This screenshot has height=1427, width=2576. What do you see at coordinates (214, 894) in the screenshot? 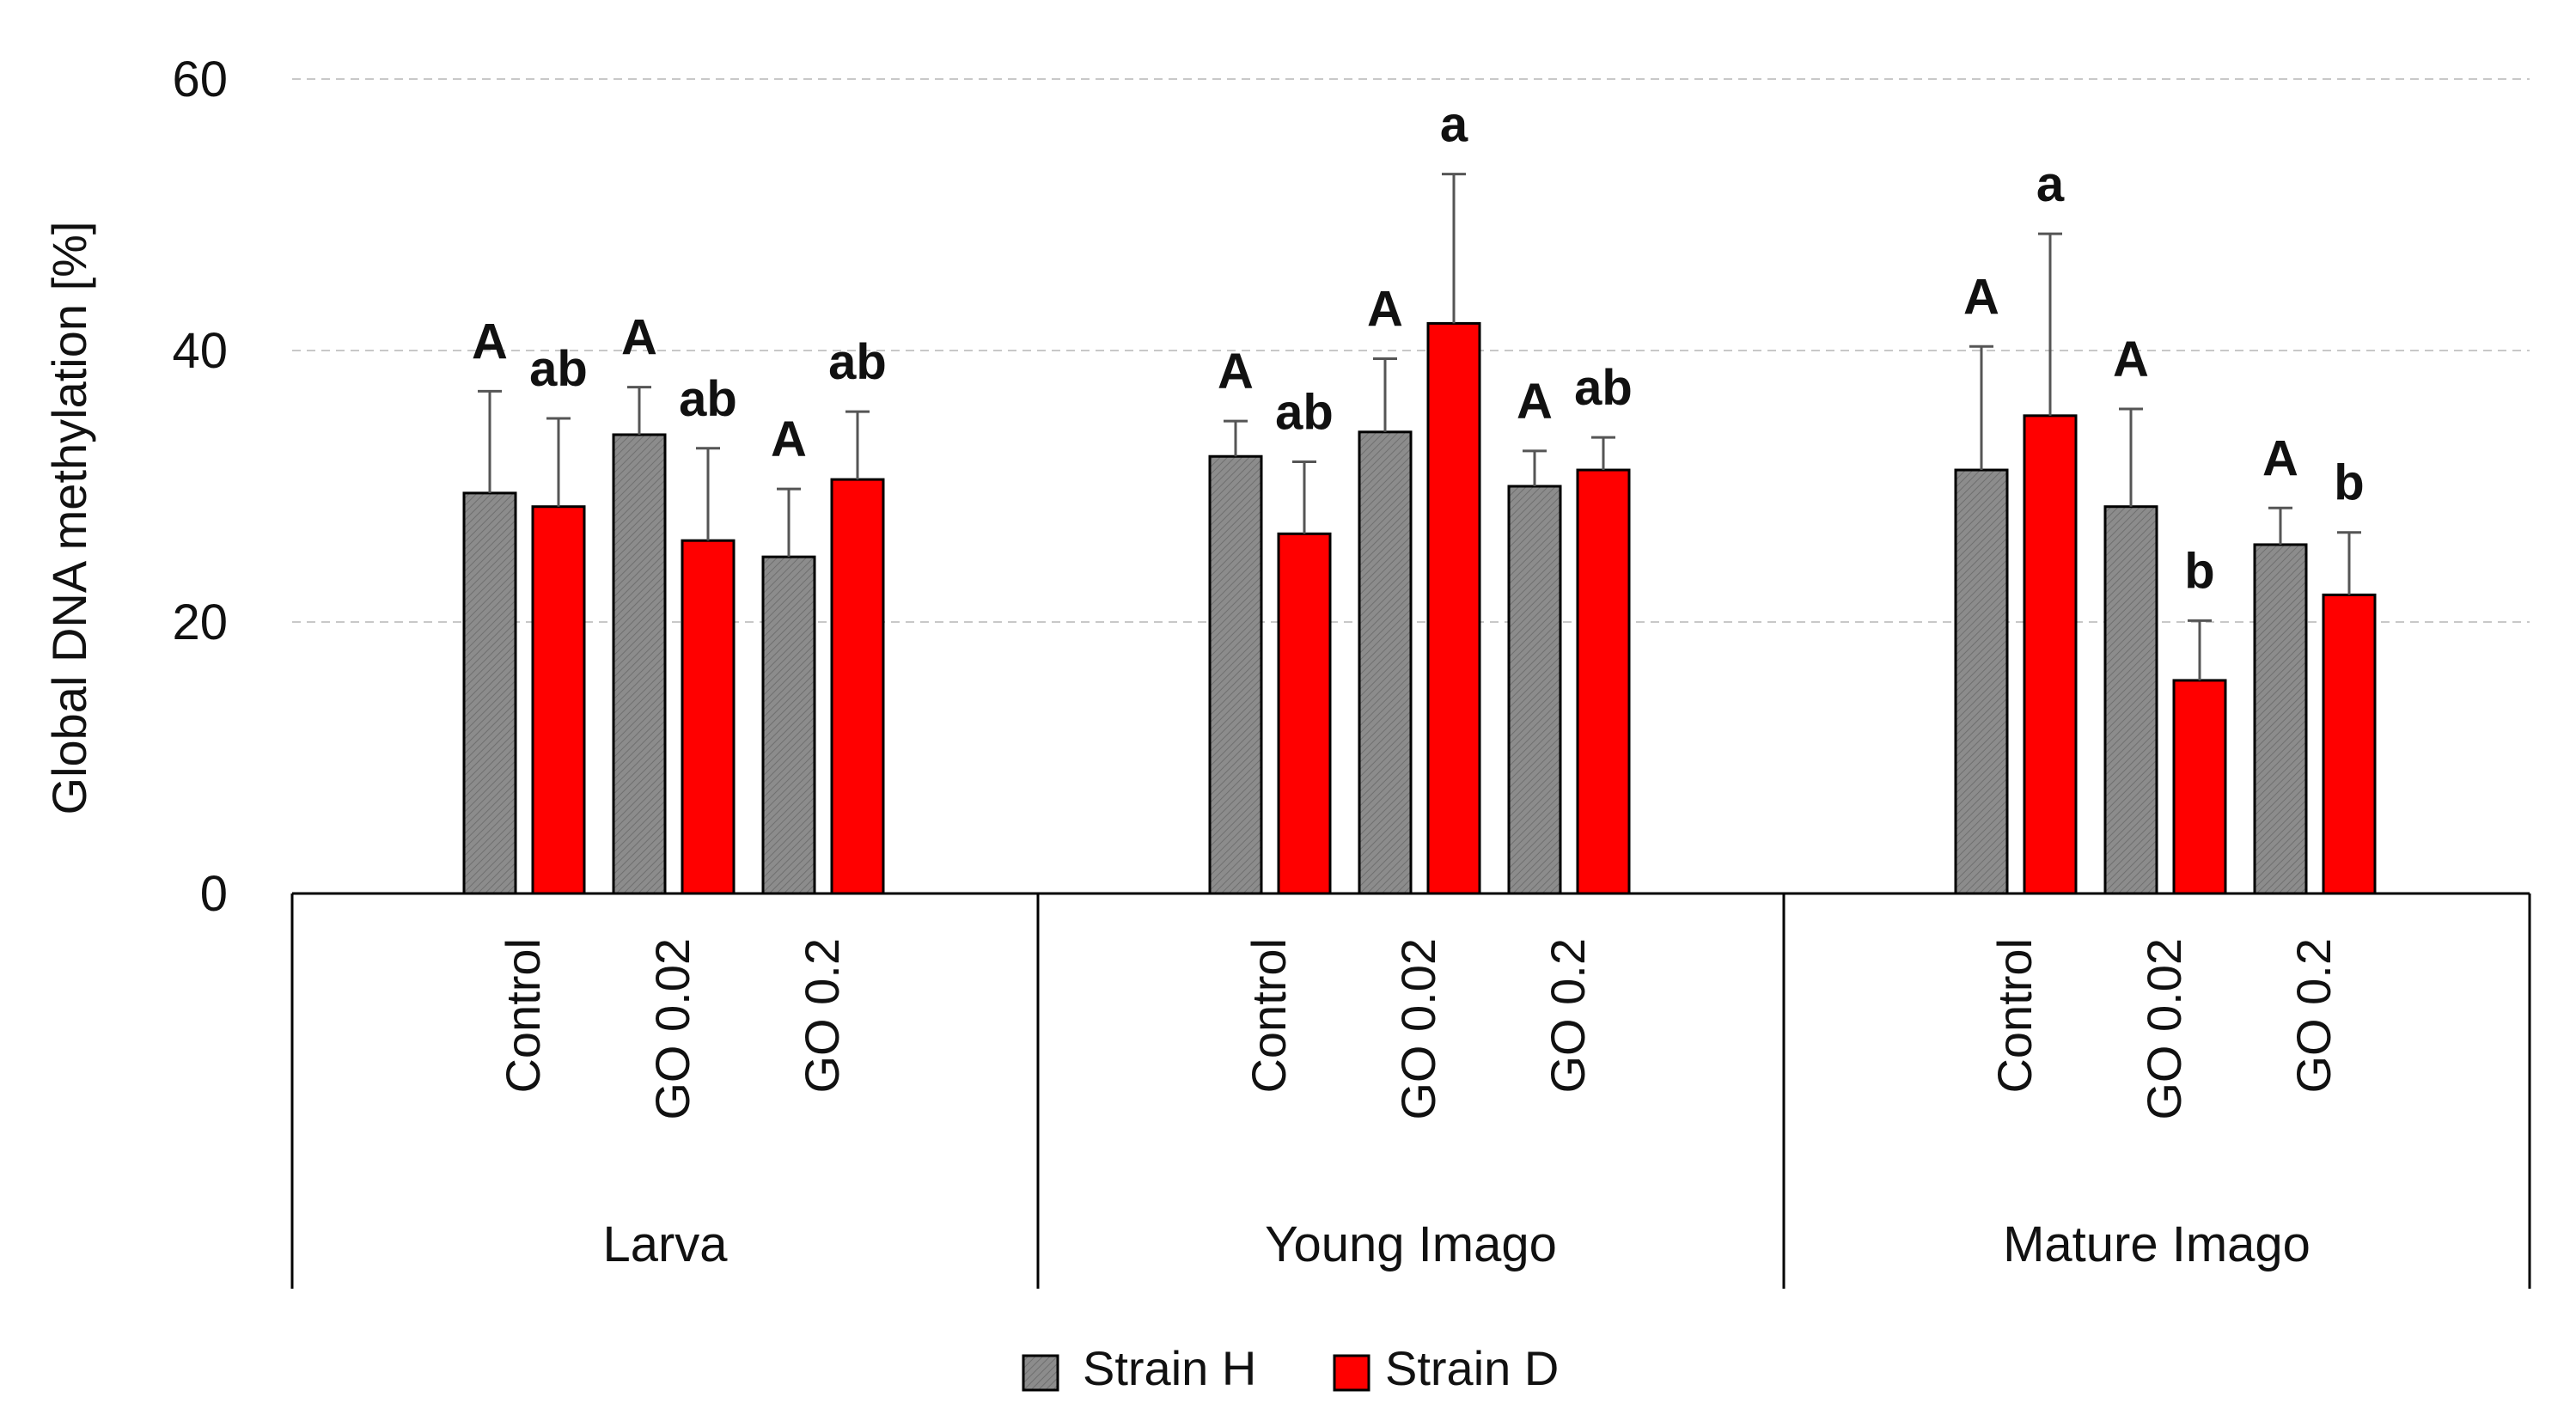
I see `y-tick-label: 0` at bounding box center [214, 894].